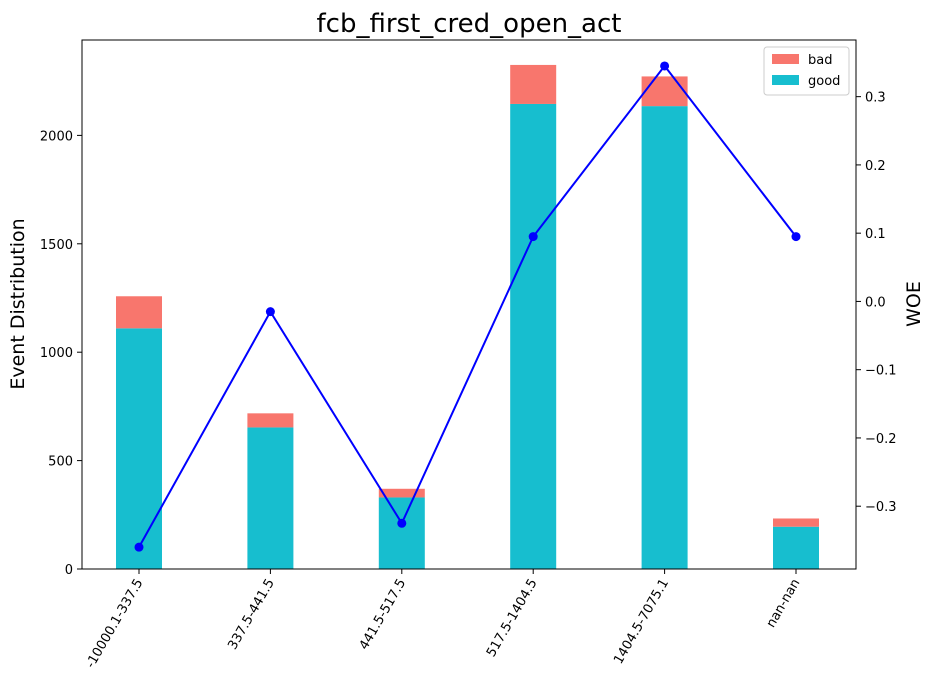 This screenshot has width=934, height=692. I want to click on y2-tick-label-3: 0.0, so click(875, 302).